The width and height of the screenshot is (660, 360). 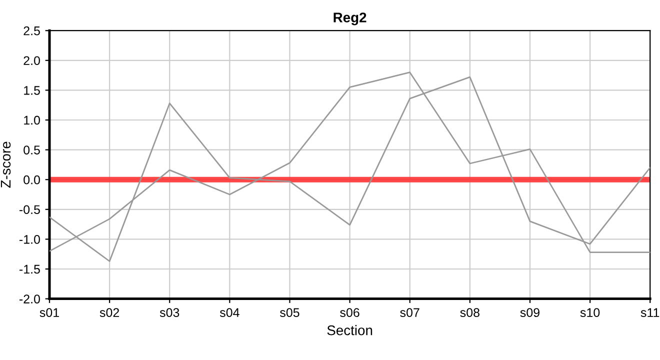 What do you see at coordinates (49, 313) in the screenshot?
I see `x-tick-label: s01` at bounding box center [49, 313].